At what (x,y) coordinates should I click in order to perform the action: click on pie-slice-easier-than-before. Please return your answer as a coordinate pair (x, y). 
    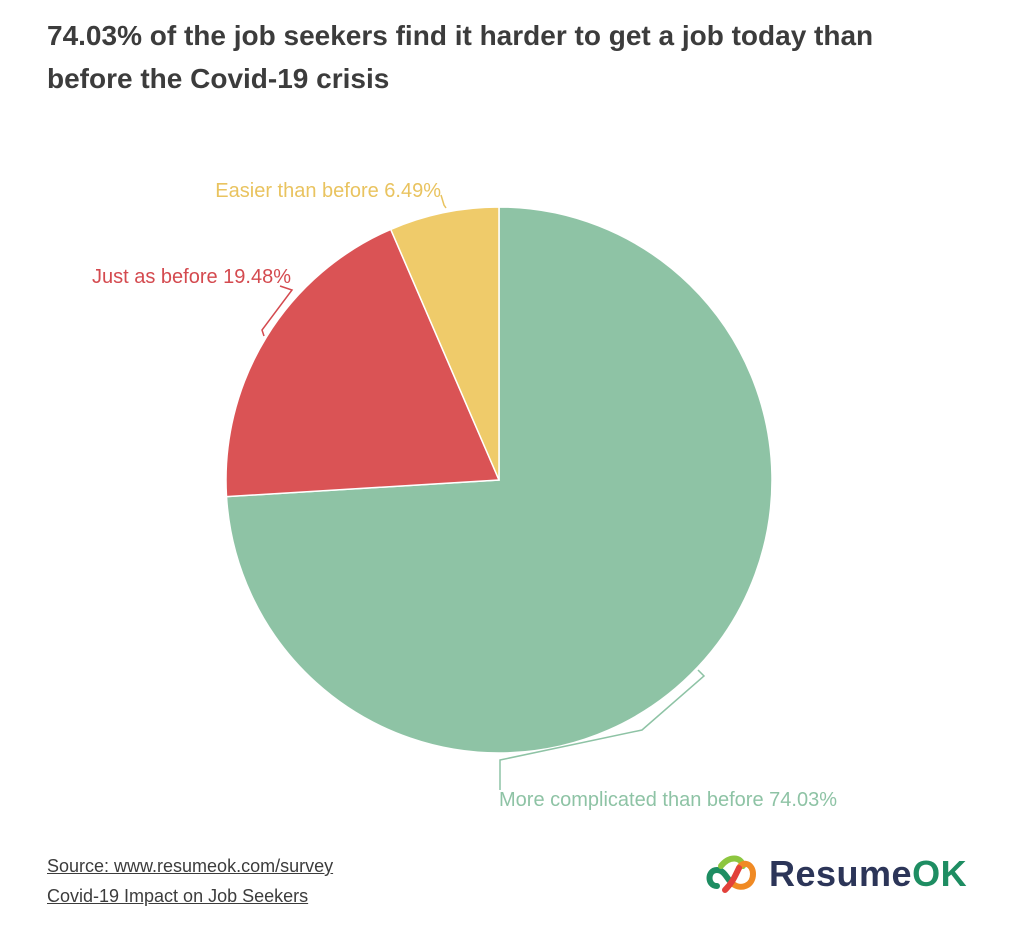
    Looking at the image, I should click on (444, 343).